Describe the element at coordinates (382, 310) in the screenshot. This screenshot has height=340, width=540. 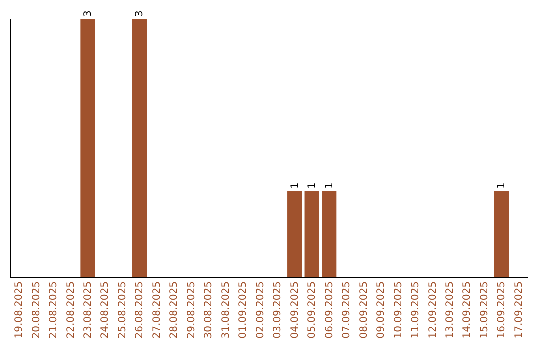
I see `x-tick-label: 09.09.2025` at that location.